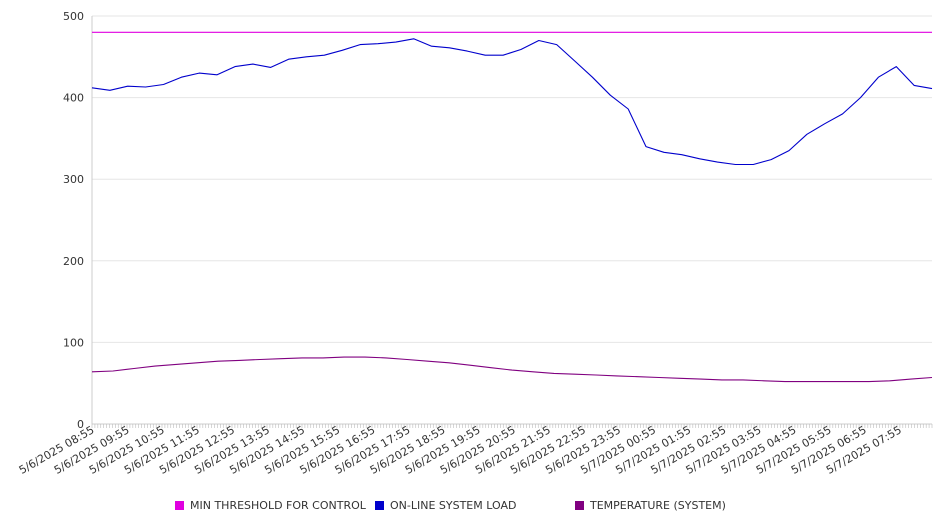  I want to click on legend-item-system-load: ON-LINE SYSTEM LOAD, so click(445, 505).